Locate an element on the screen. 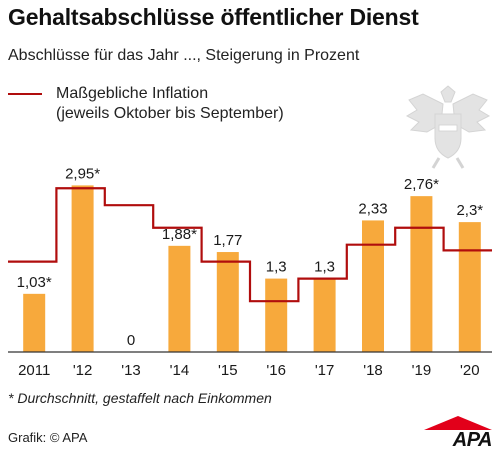  x-tick-label-2: '13 is located at coordinates (131, 370).